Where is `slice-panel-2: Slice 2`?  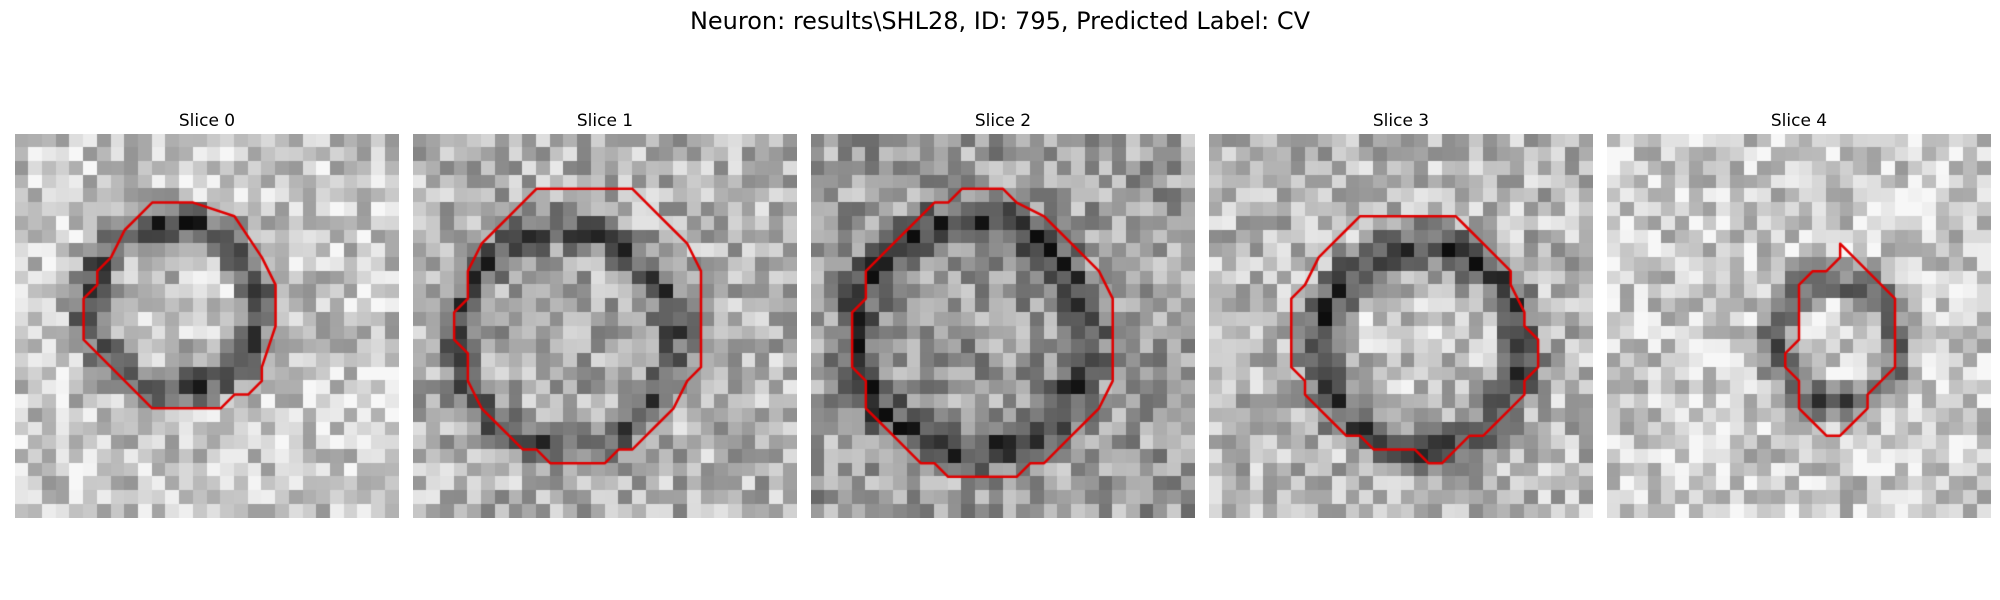
slice-panel-2: Slice 2 is located at coordinates (1003, 313).